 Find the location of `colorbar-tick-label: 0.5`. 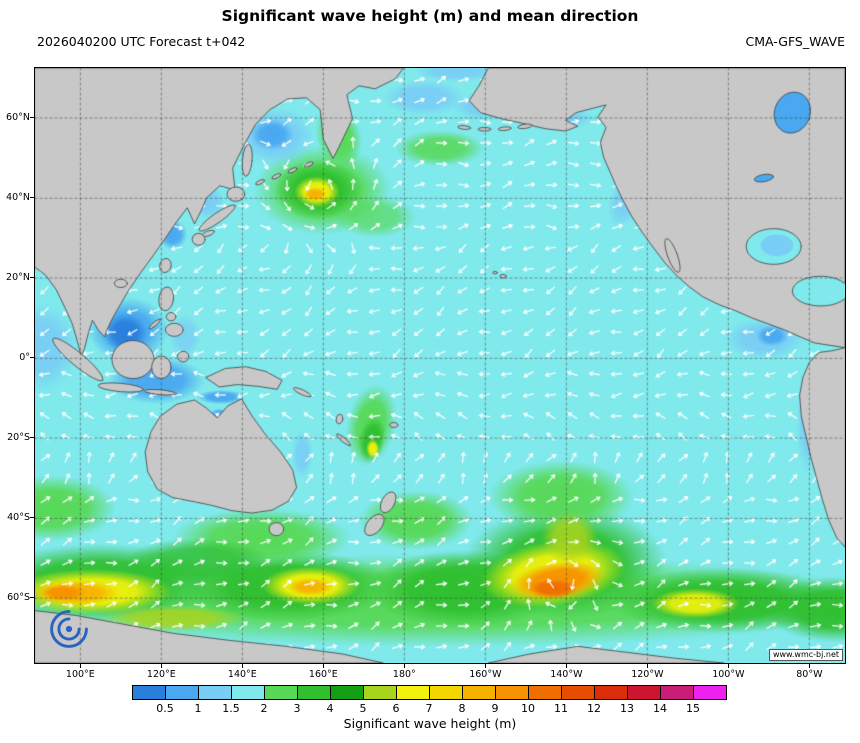

colorbar-tick-label: 0.5 is located at coordinates (165, 708).